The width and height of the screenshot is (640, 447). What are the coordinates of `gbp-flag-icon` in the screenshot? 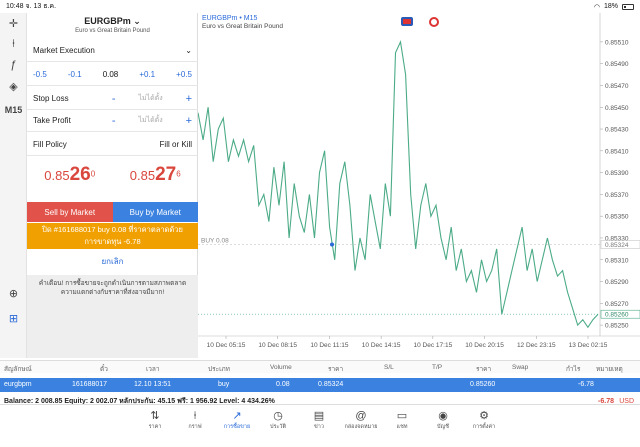 It's located at (407, 21).